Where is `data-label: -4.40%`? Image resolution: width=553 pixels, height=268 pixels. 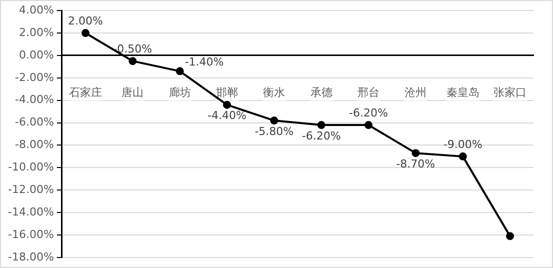
data-label: -4.40% is located at coordinates (227, 115).